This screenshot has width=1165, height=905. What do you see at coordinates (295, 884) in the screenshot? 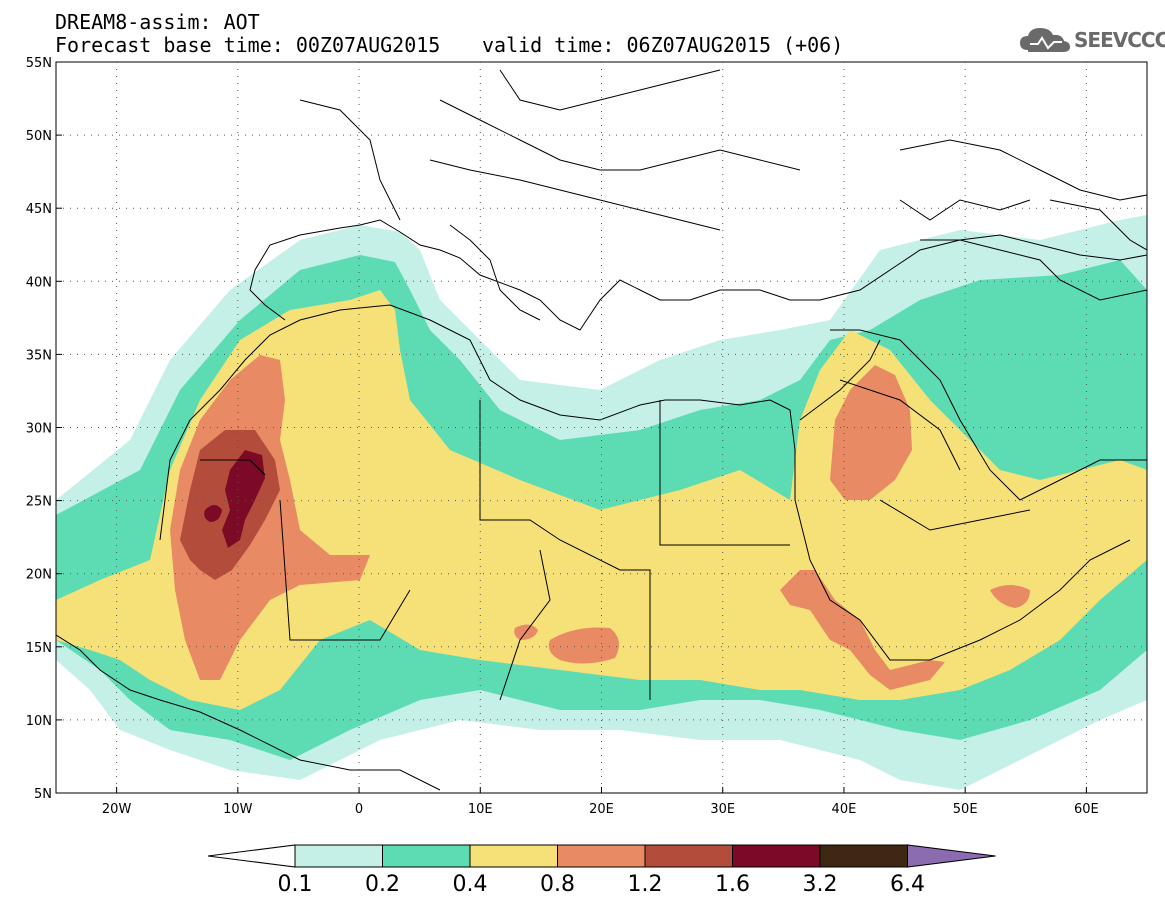
I see `colorbar-level-label: 0.1` at bounding box center [295, 884].